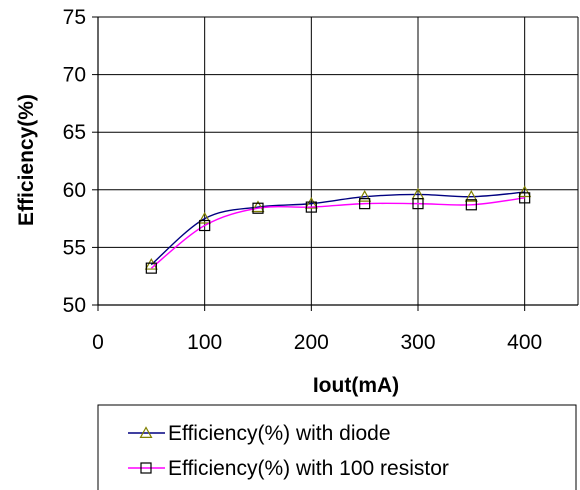  I want to click on x-axis-title: Iout(mA), so click(356, 385).